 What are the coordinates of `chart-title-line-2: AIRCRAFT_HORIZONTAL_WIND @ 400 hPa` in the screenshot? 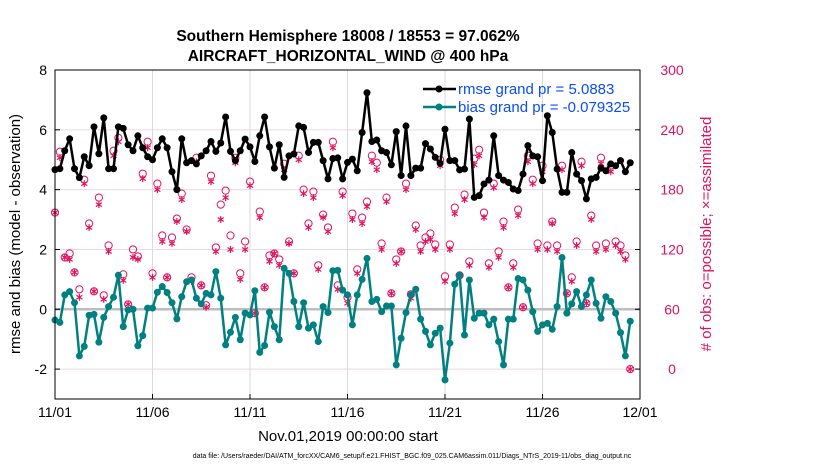 It's located at (348, 56).